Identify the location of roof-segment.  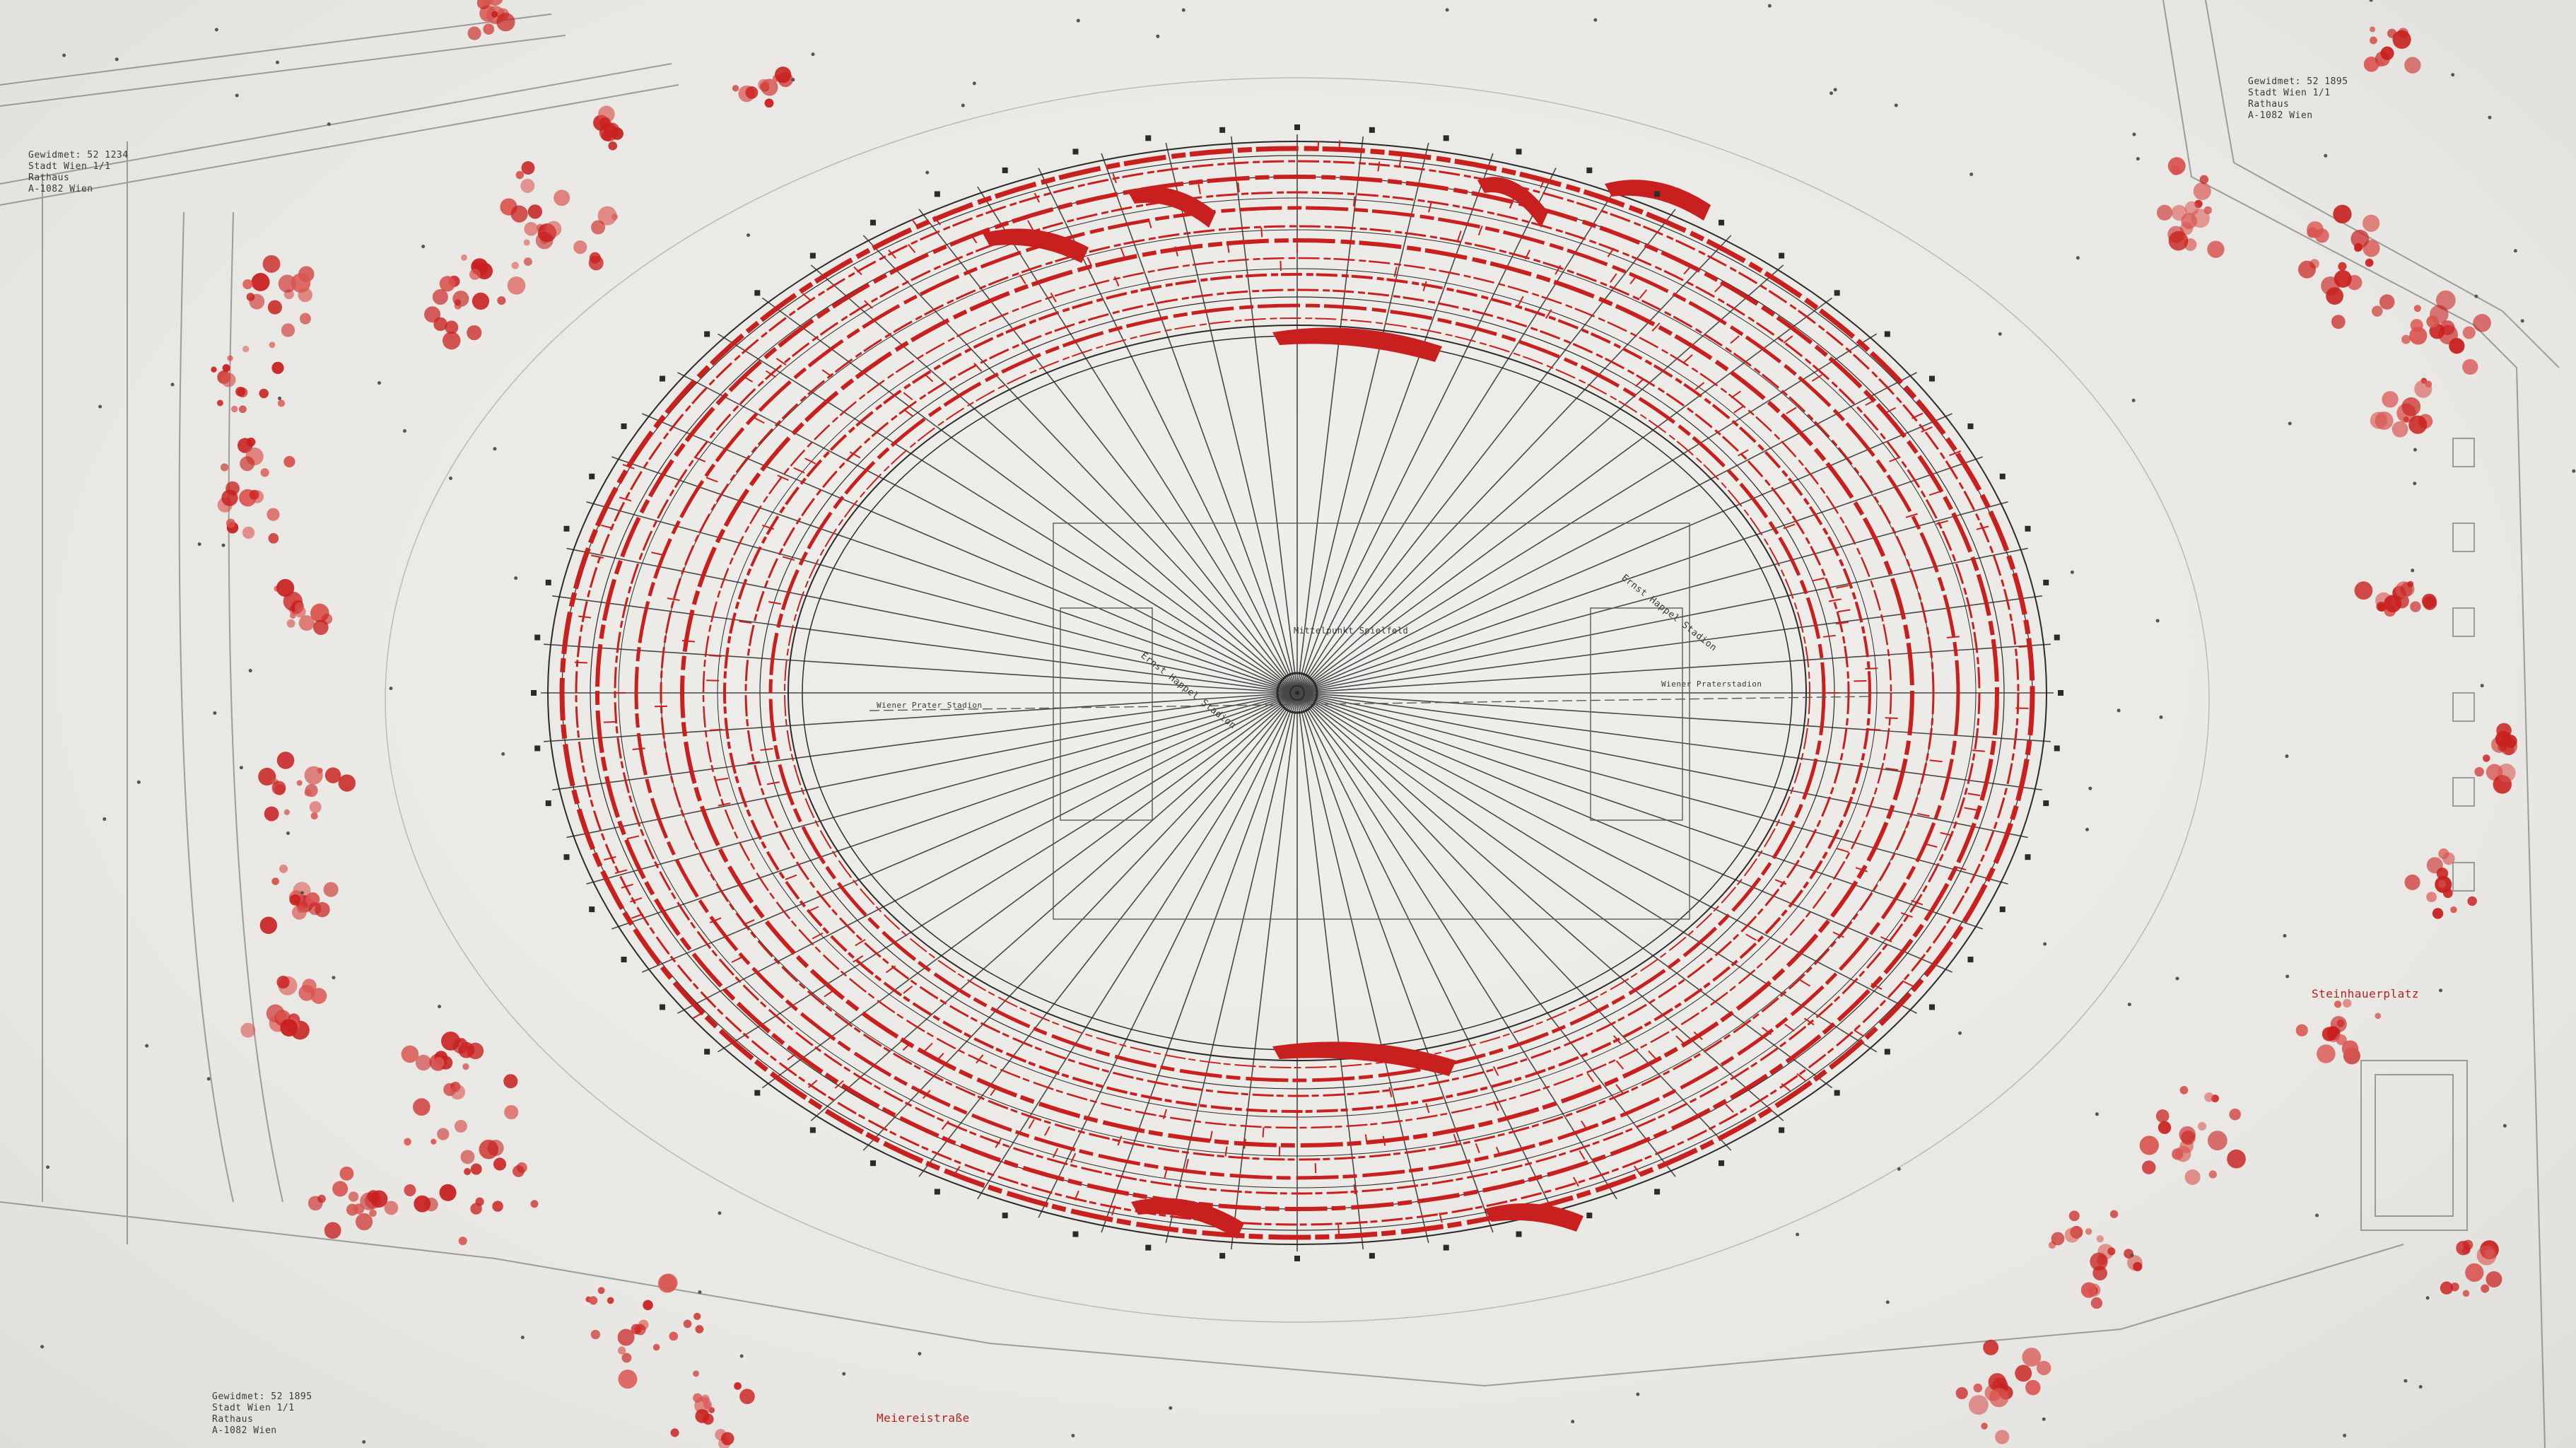
(1658, 200).